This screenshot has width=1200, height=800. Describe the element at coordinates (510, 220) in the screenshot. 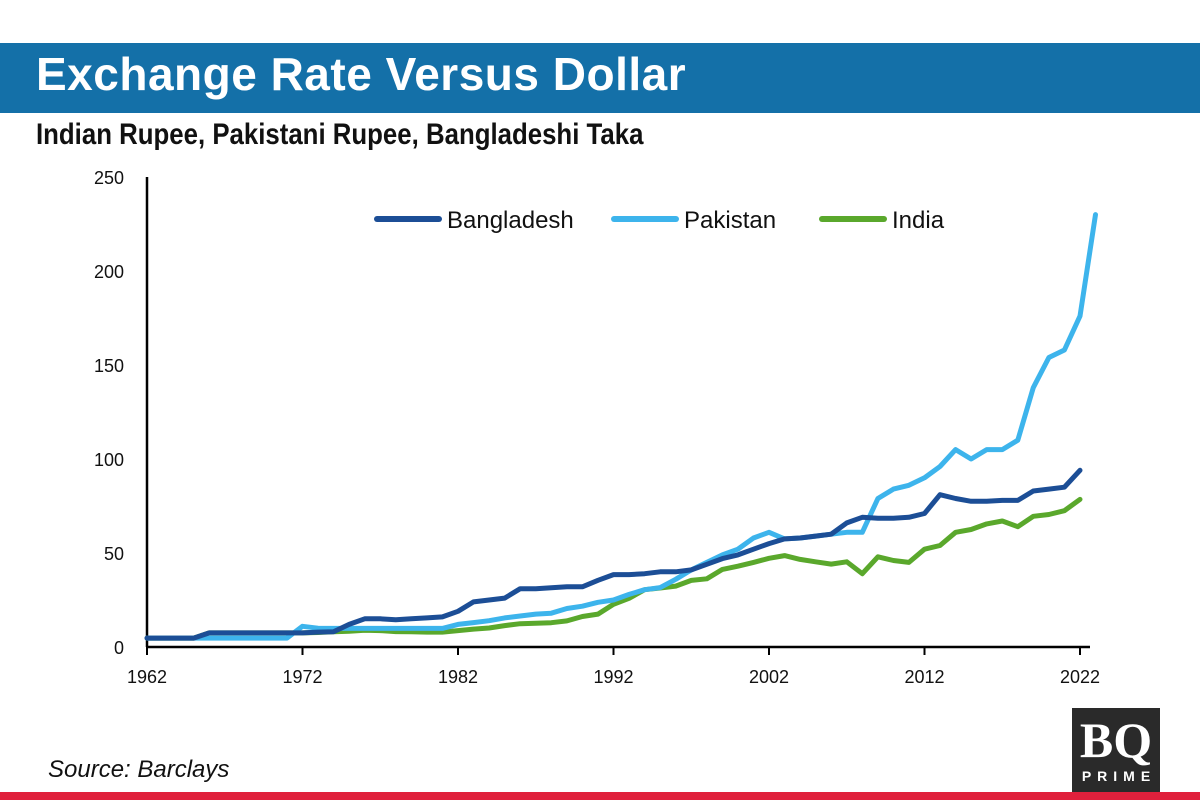

I see `legend-label-bangladesh: Bangladesh` at that location.